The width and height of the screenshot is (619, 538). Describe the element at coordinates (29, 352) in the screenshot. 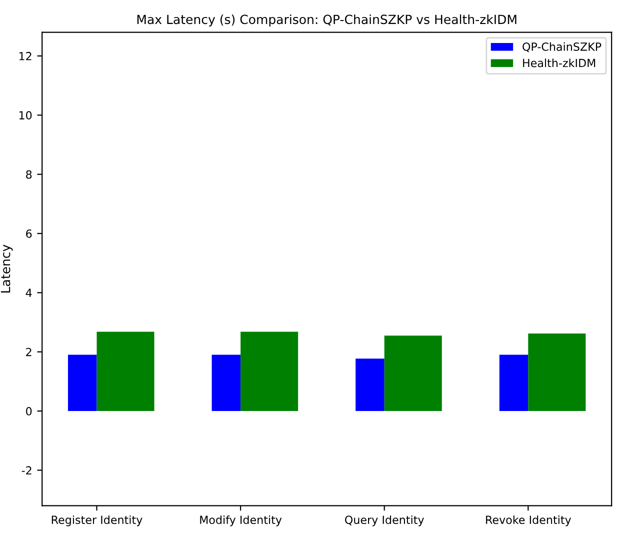

I see `y-tick-label: 2` at that location.